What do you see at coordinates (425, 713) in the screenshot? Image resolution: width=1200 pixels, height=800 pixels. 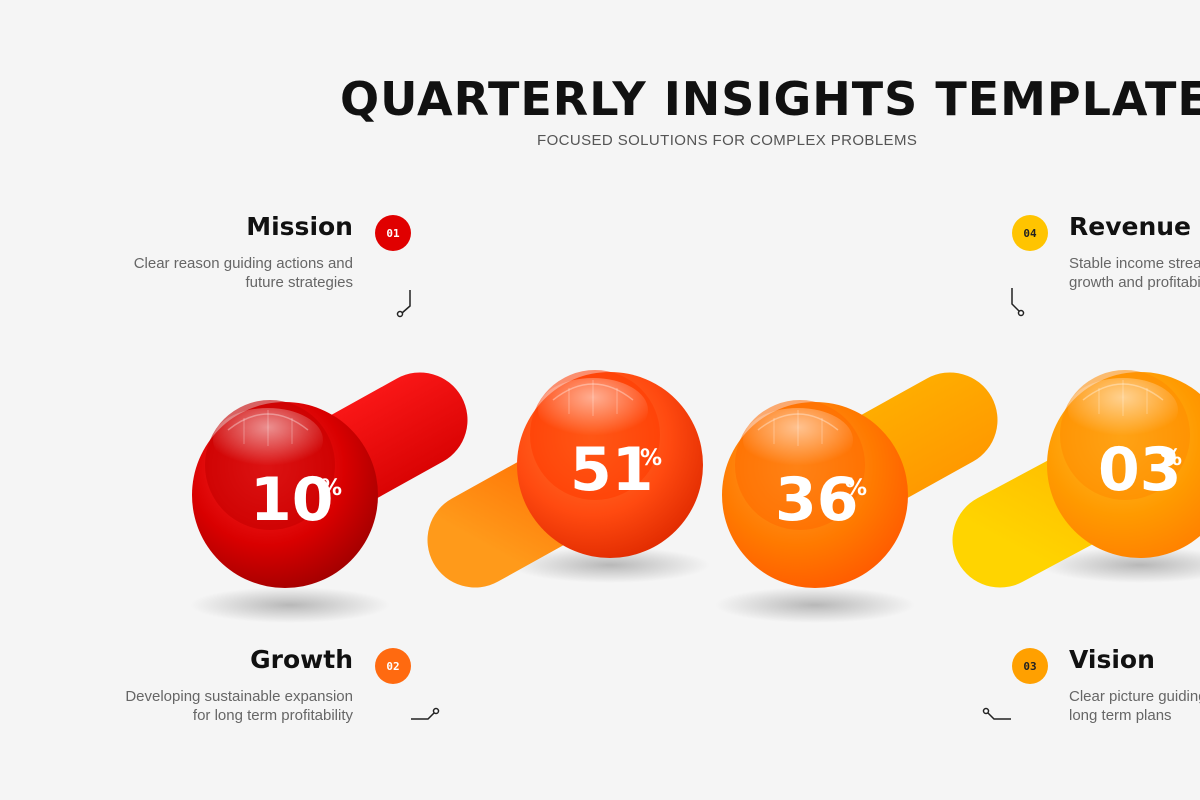 I see `pointer-growth` at bounding box center [425, 713].